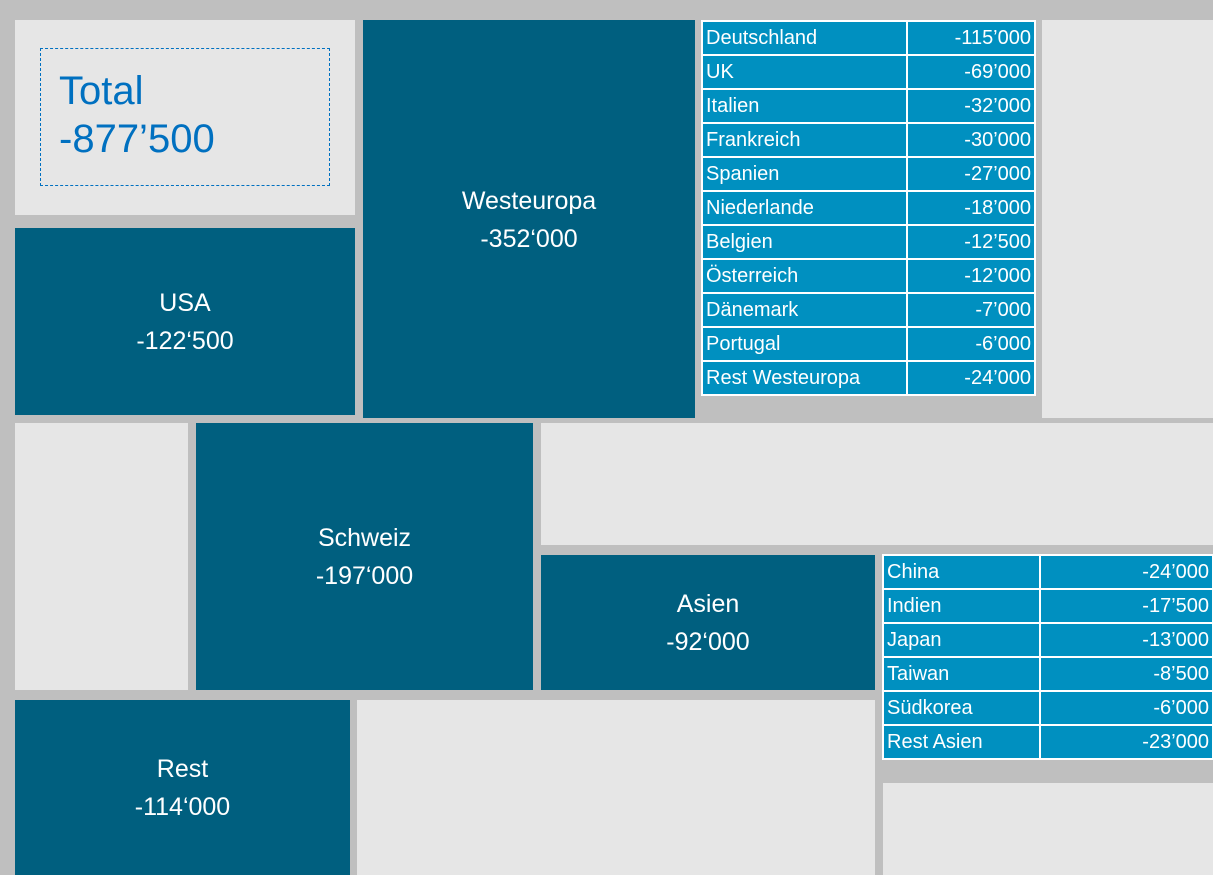  What do you see at coordinates (1126, 742) in the screenshot?
I see `country-value: -23’000` at bounding box center [1126, 742].